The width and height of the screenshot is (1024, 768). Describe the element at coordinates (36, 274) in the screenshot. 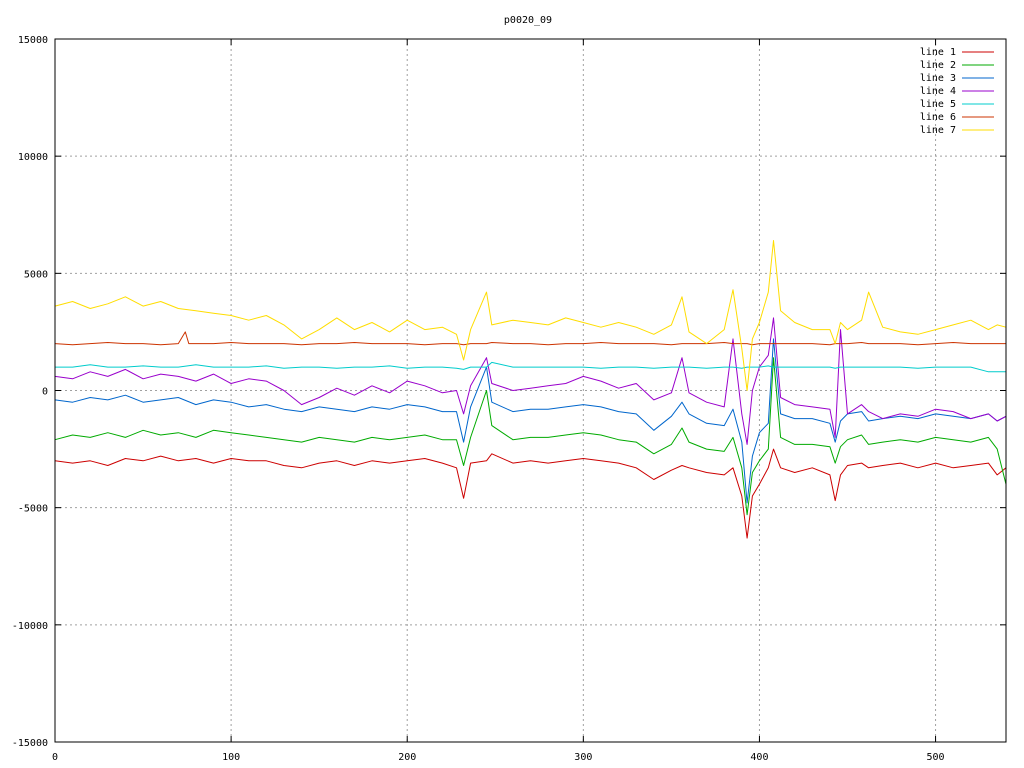

I see `y-tick-label: 5000` at that location.